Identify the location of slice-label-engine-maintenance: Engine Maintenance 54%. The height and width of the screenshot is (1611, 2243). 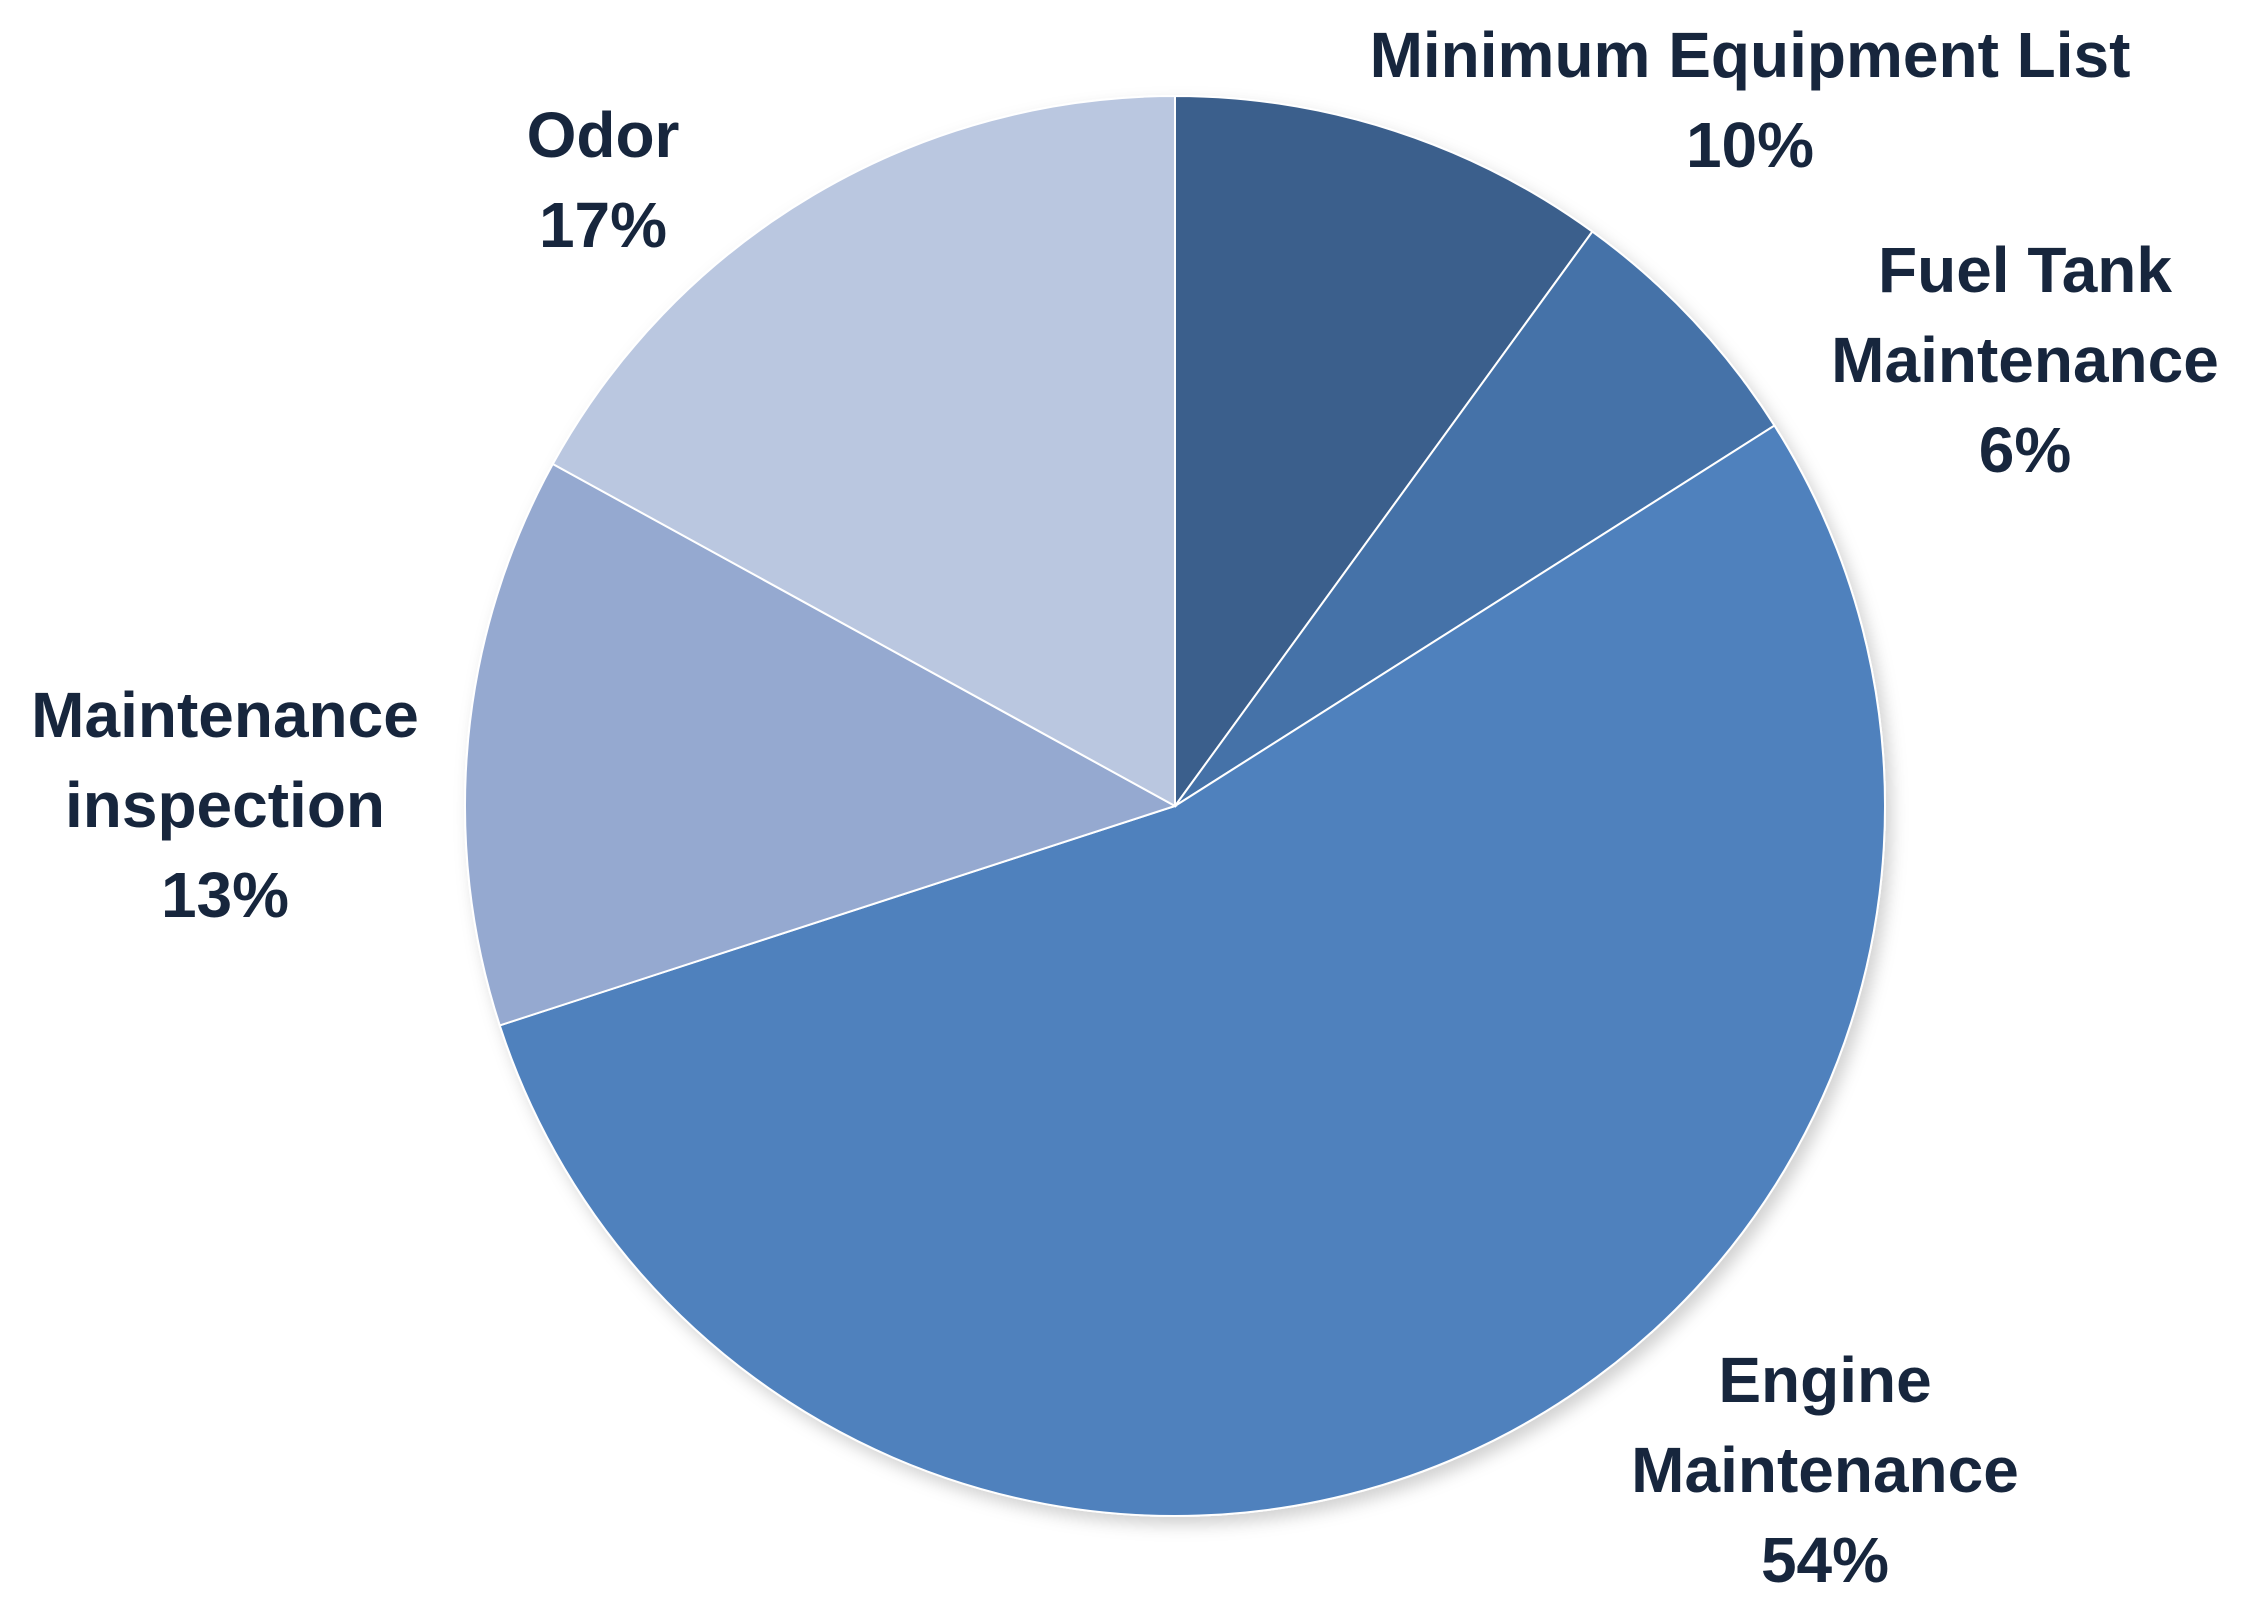
(1825, 1470).